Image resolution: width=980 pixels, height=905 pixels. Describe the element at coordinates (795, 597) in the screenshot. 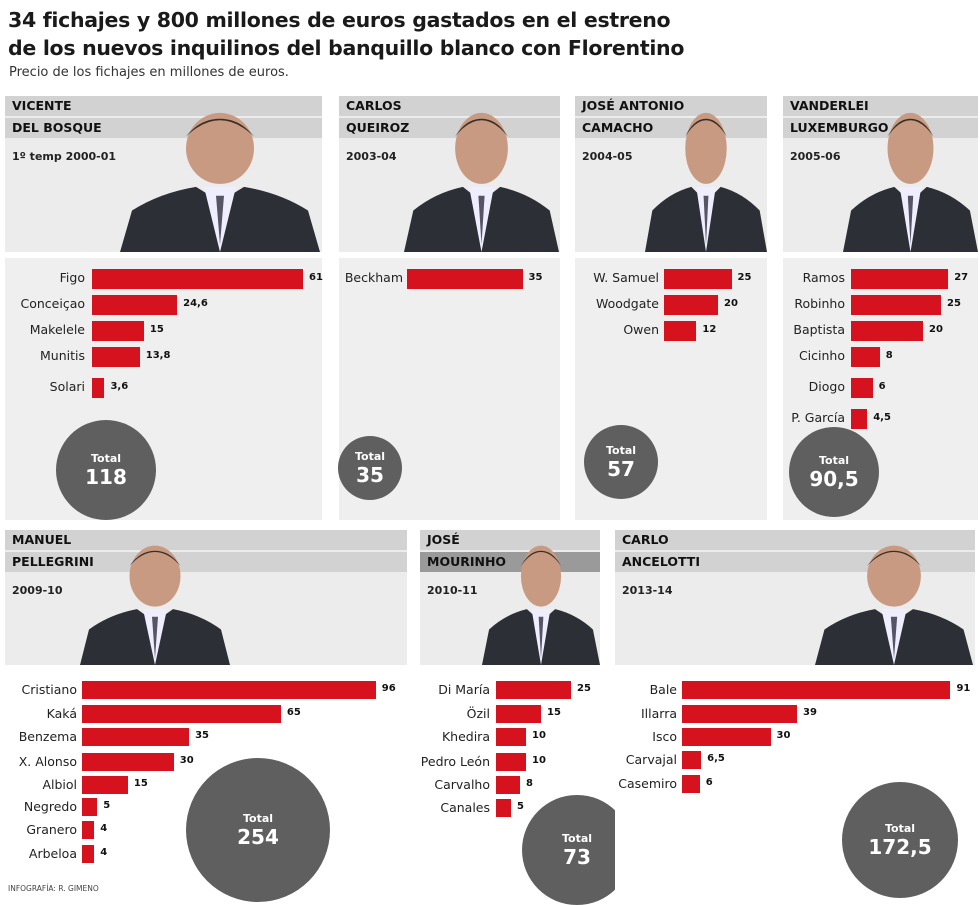

I see `coach-header: CARLO ANCELOTTI 2013-14` at that location.